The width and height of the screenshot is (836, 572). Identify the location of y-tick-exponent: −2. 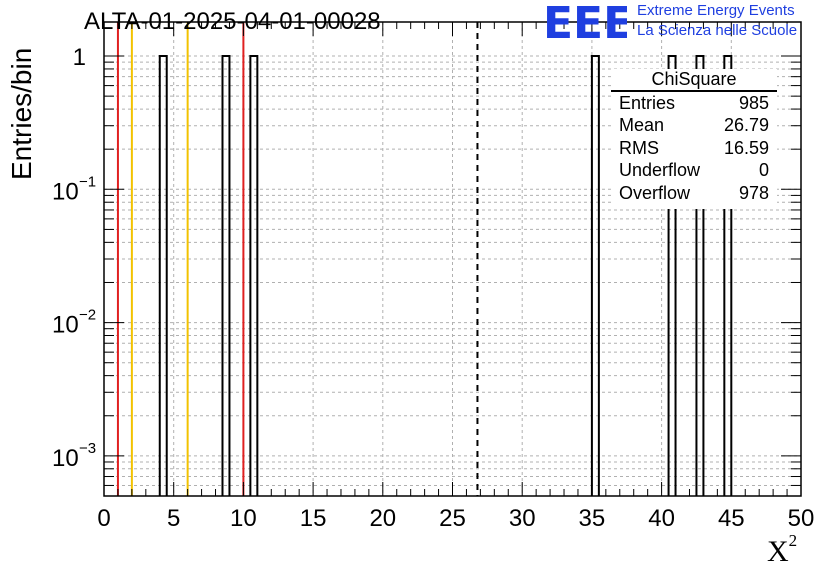
(87, 315).